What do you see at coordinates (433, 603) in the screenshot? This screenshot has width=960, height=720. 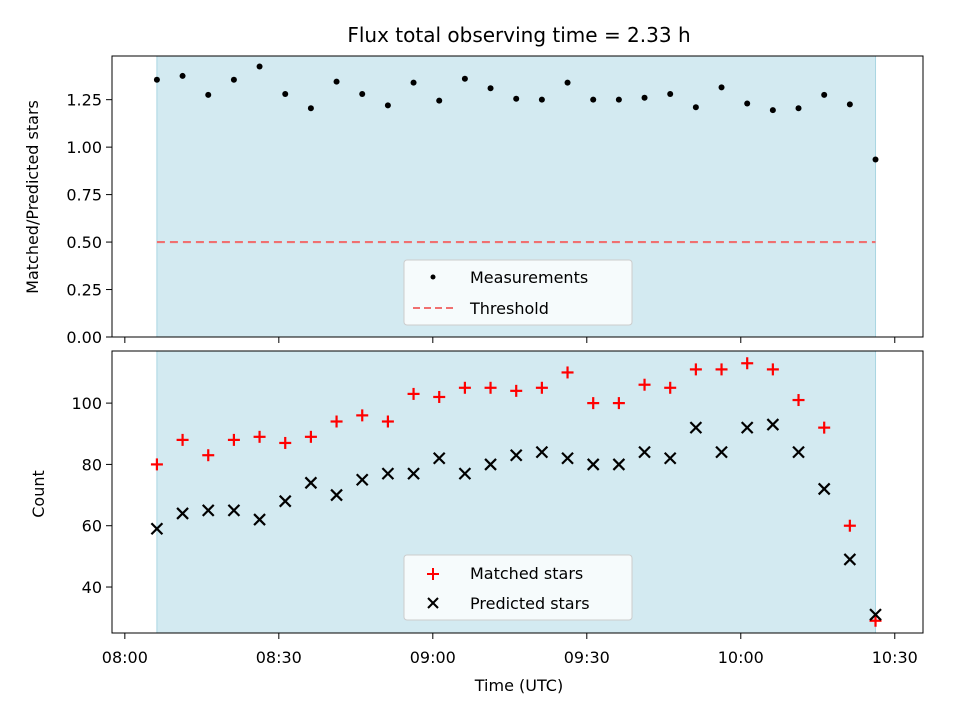 I see `legend-predicted-marker` at bounding box center [433, 603].